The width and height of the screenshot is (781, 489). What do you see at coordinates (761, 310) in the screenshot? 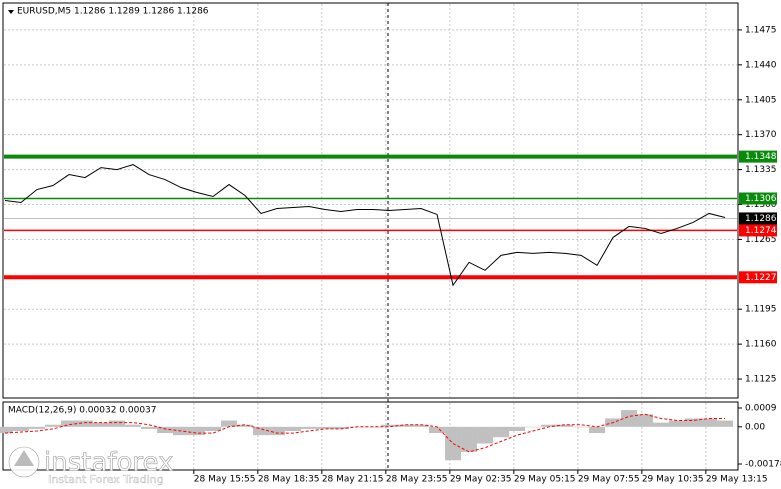
I see `y-tick-label: 1.1195` at bounding box center [761, 310].